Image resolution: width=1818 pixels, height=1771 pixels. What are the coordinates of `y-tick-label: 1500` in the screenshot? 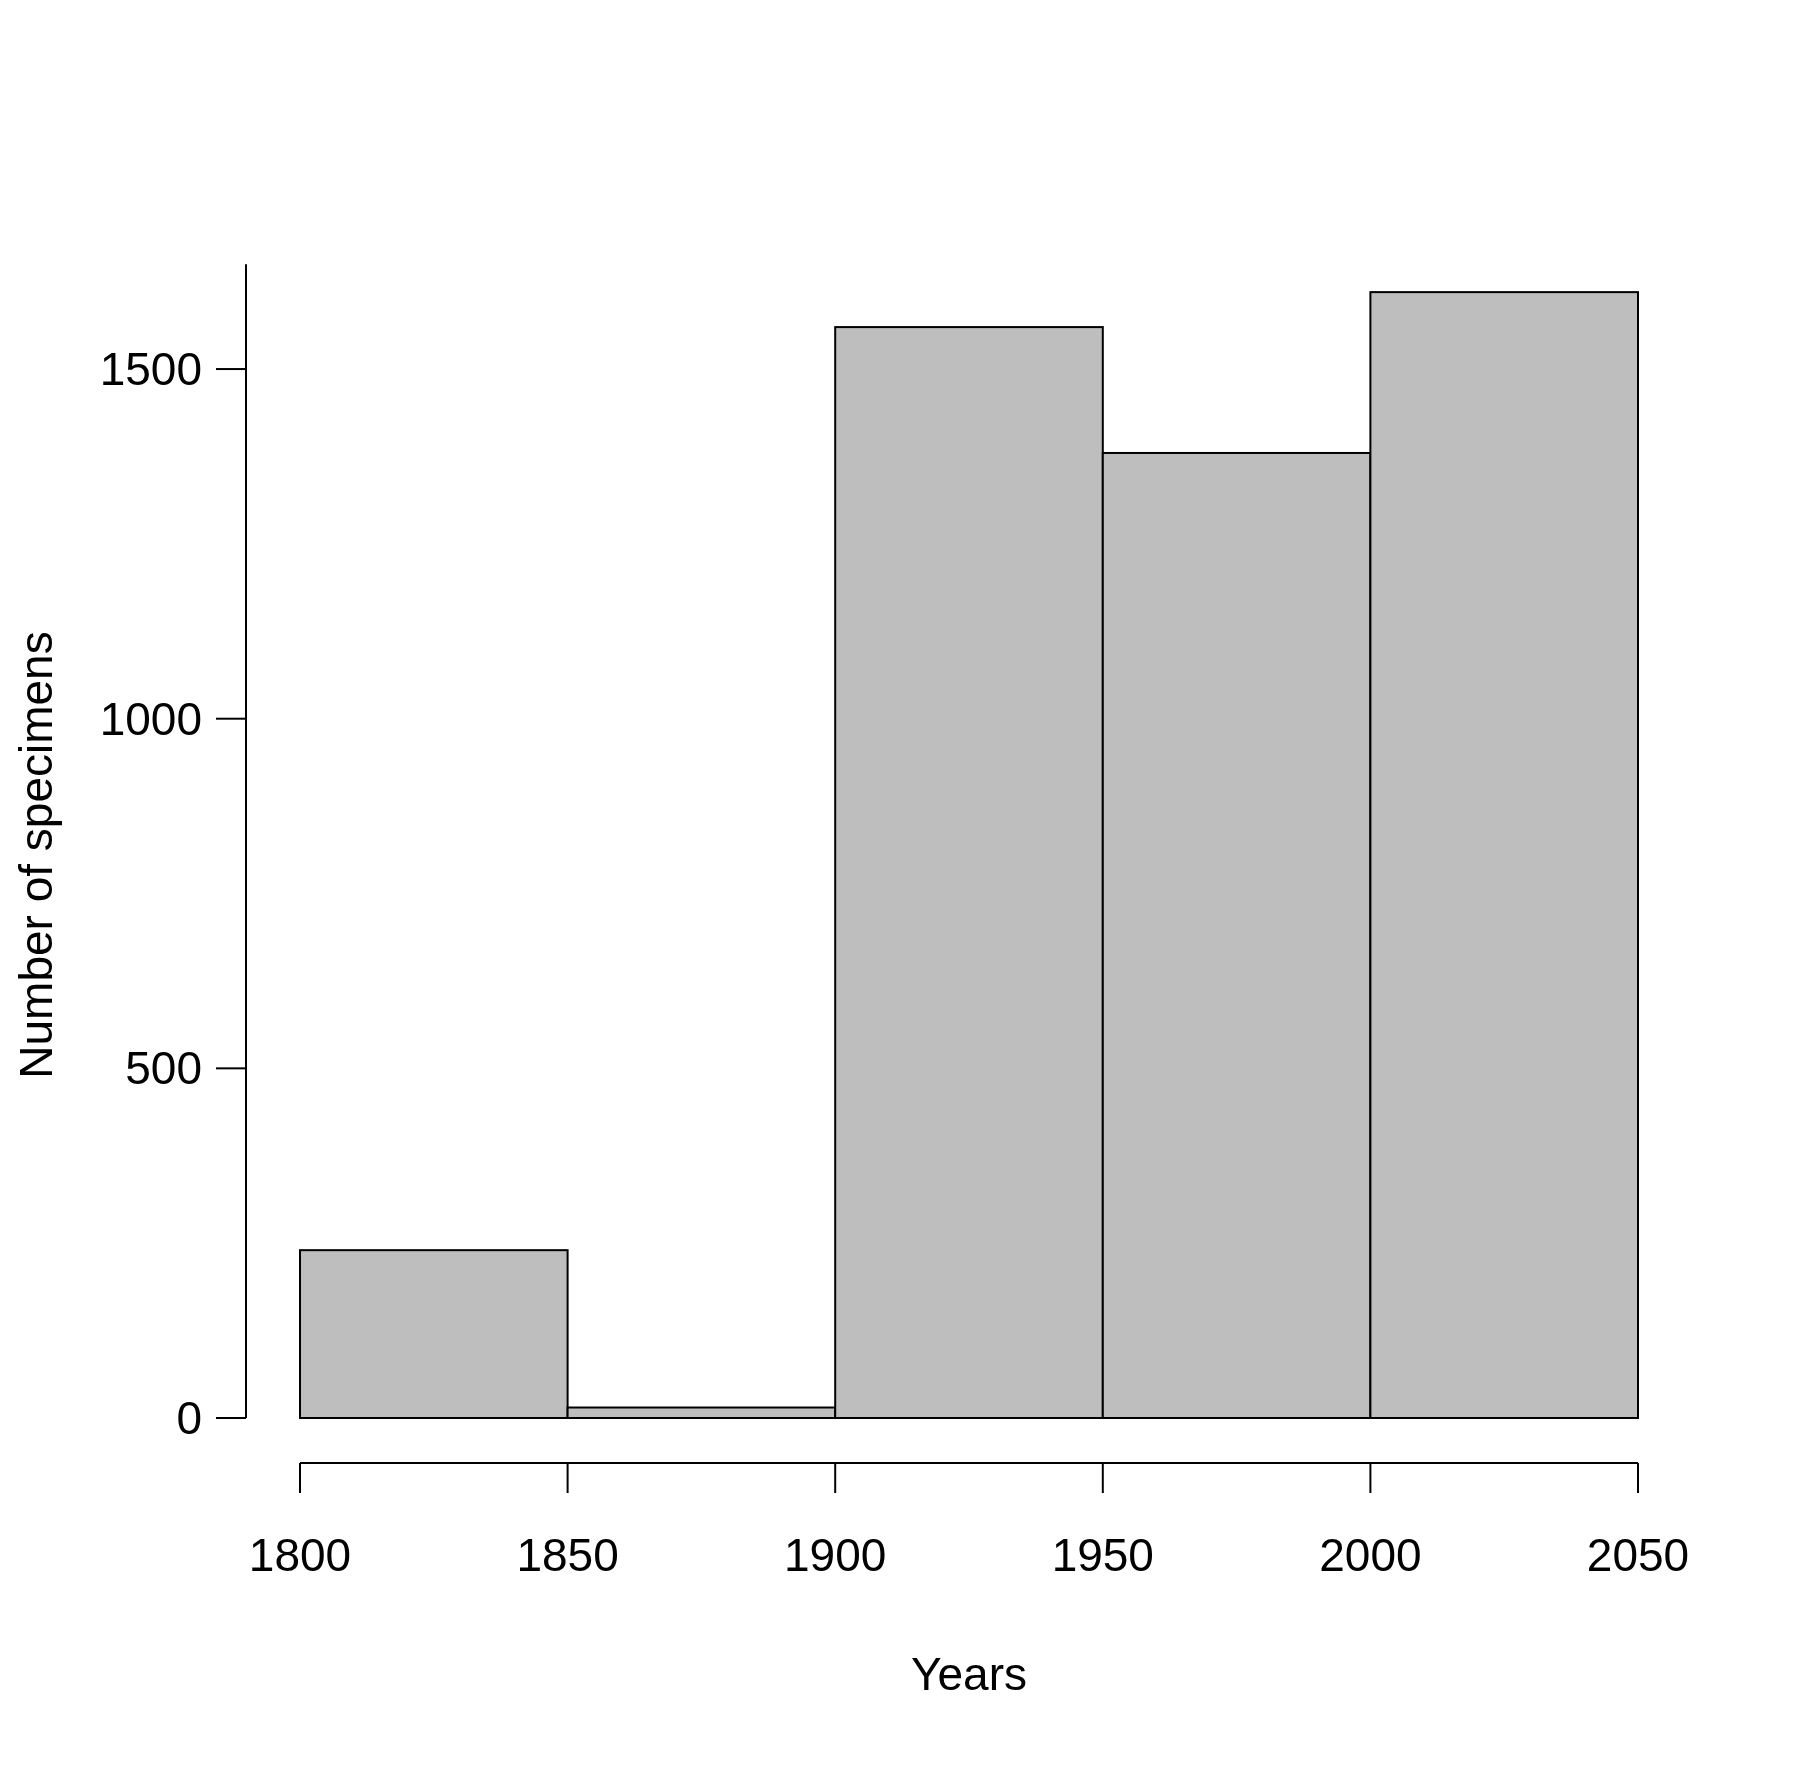 It's located at (150, 369).